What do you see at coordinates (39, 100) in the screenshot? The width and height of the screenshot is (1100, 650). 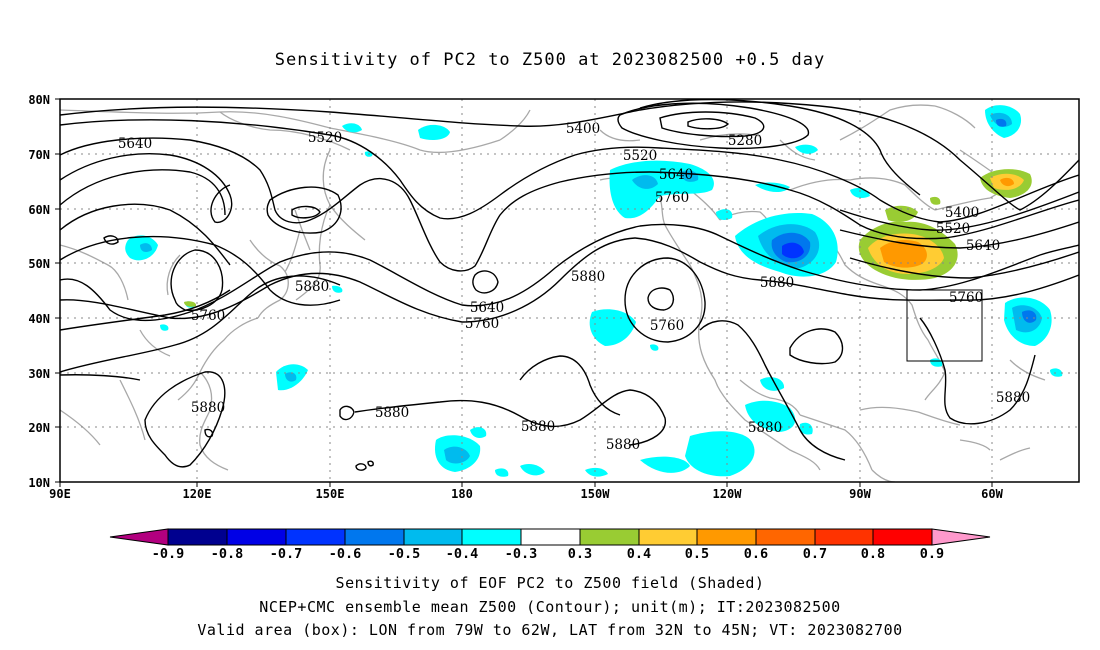 I see `lat-label-80n: 80N` at bounding box center [39, 100].